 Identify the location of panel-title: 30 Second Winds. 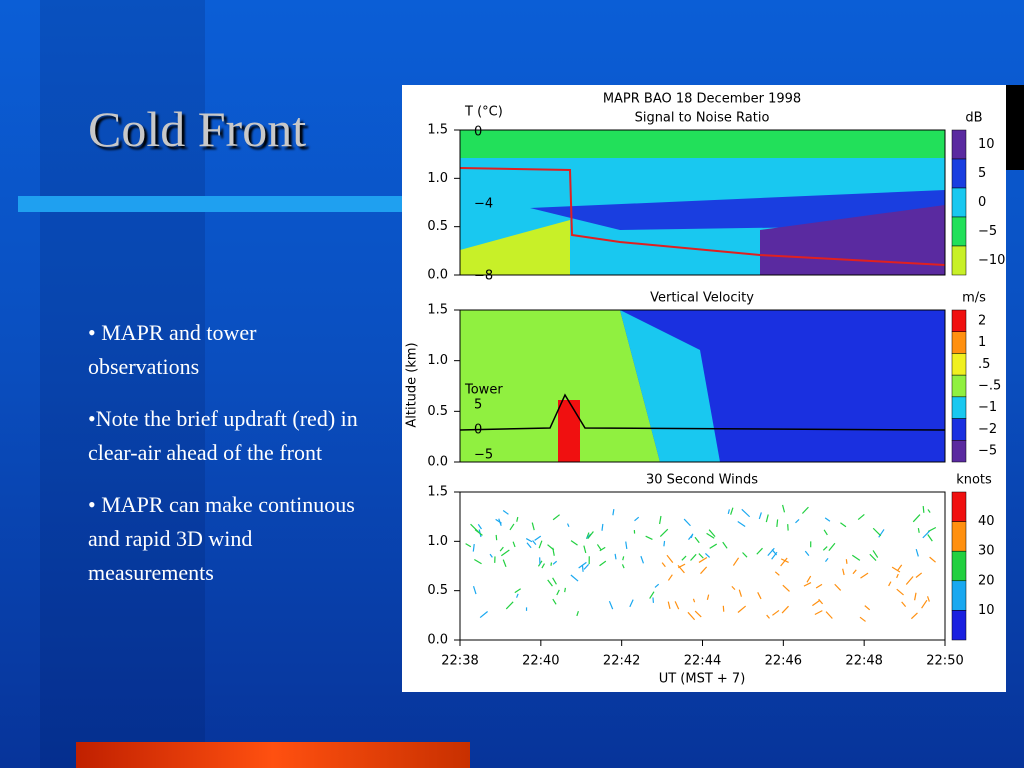
(702, 480).